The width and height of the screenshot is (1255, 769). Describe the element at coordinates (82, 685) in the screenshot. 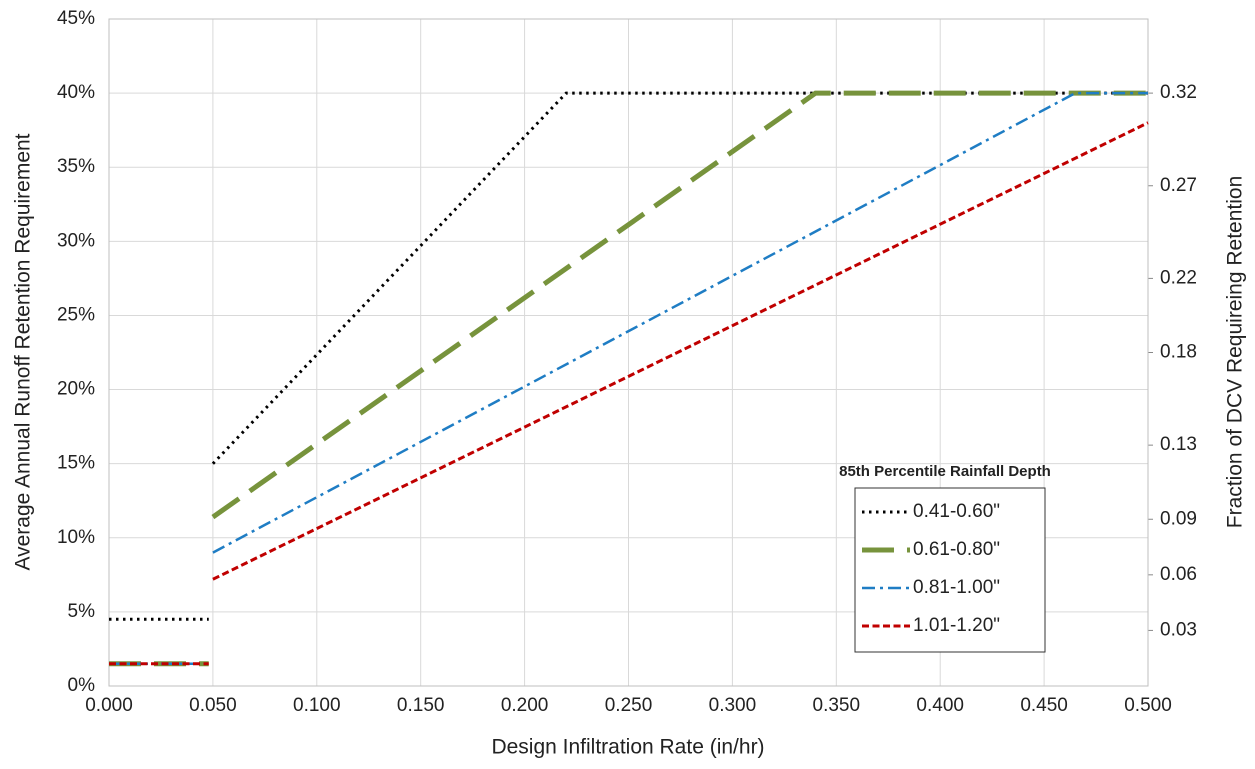

I see `y-tick-label: 0%` at that location.